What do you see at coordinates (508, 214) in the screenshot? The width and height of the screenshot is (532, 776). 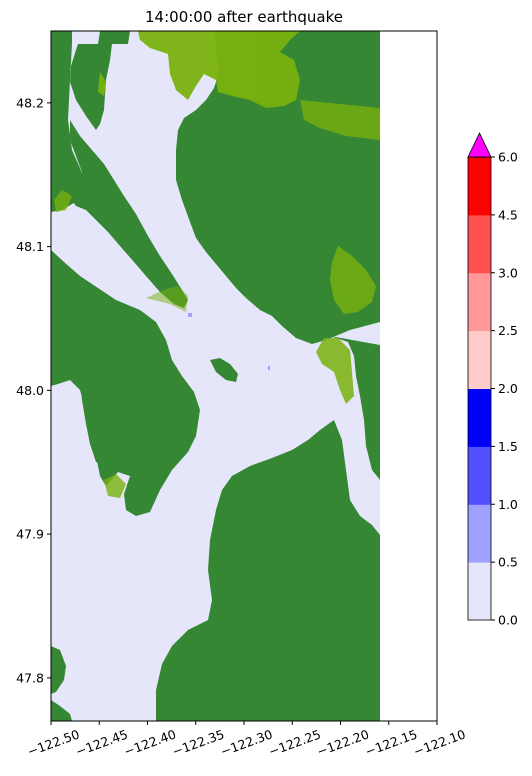 I see `colorbar-tick-label: 4.5` at bounding box center [508, 214].